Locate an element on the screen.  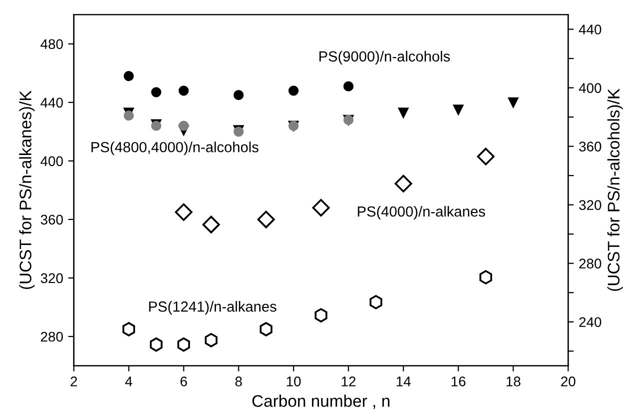
y-tick-label: 320 is located at coordinates (51, 278).